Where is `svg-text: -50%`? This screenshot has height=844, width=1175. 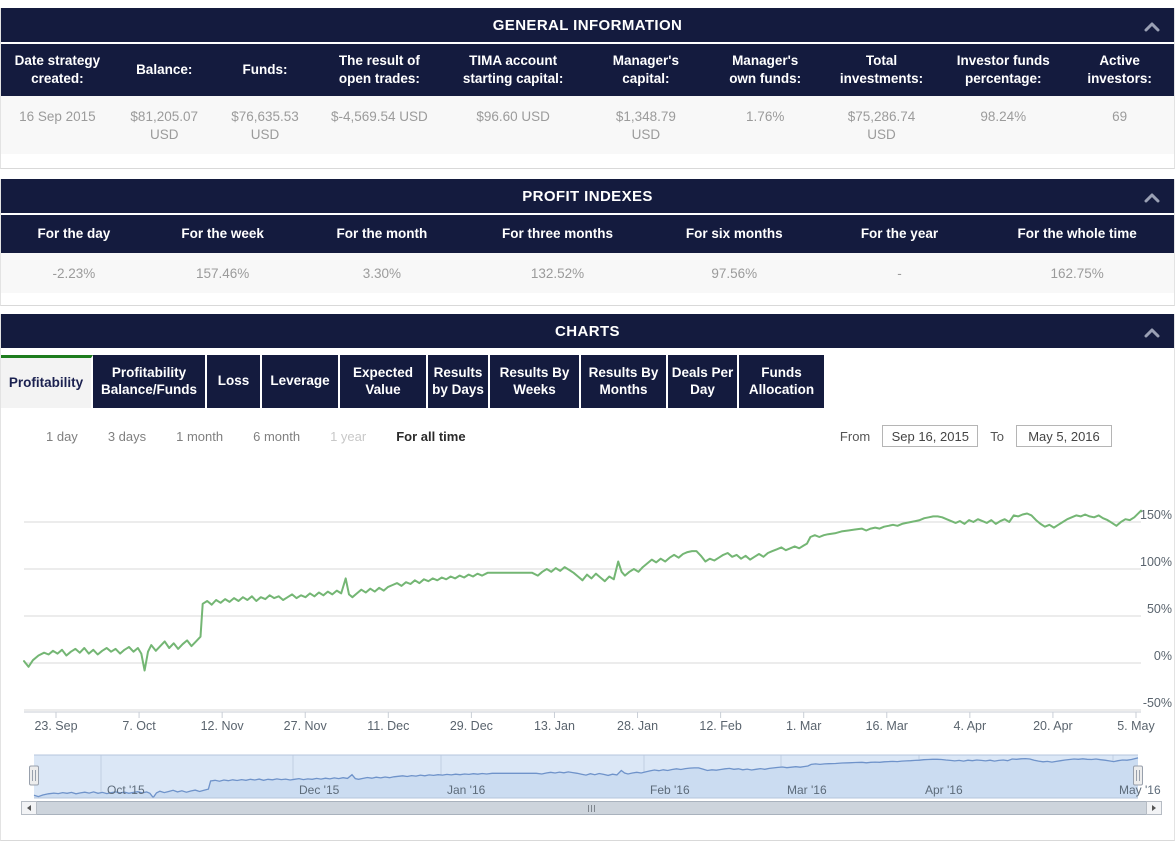 svg-text: -50% is located at coordinates (1157, 703).